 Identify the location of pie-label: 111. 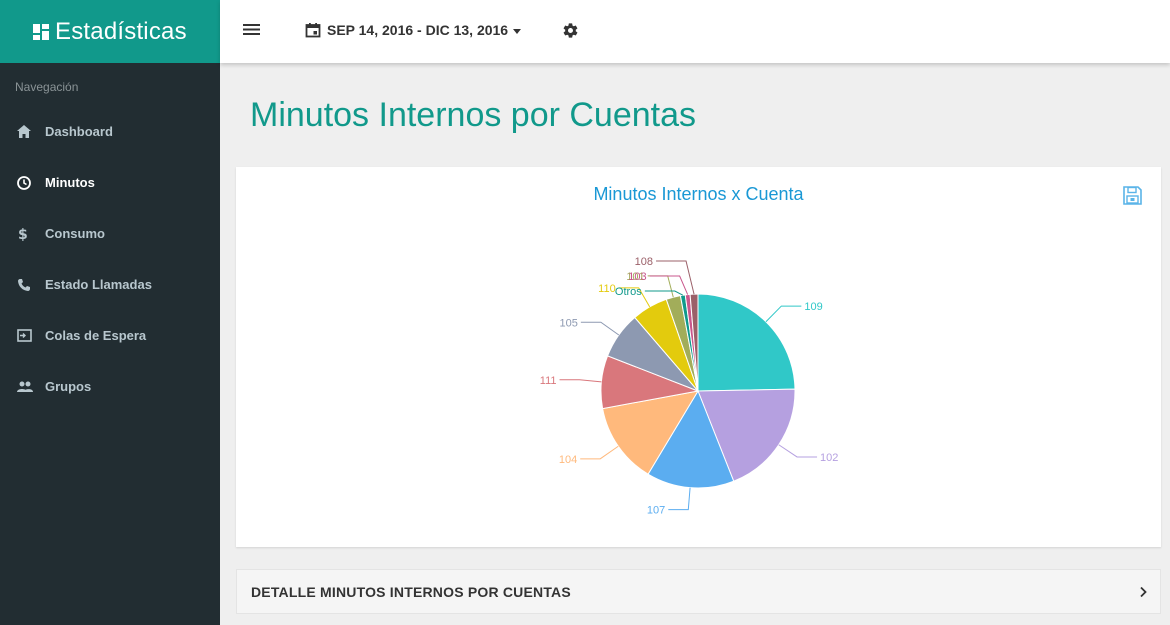
(548, 381).